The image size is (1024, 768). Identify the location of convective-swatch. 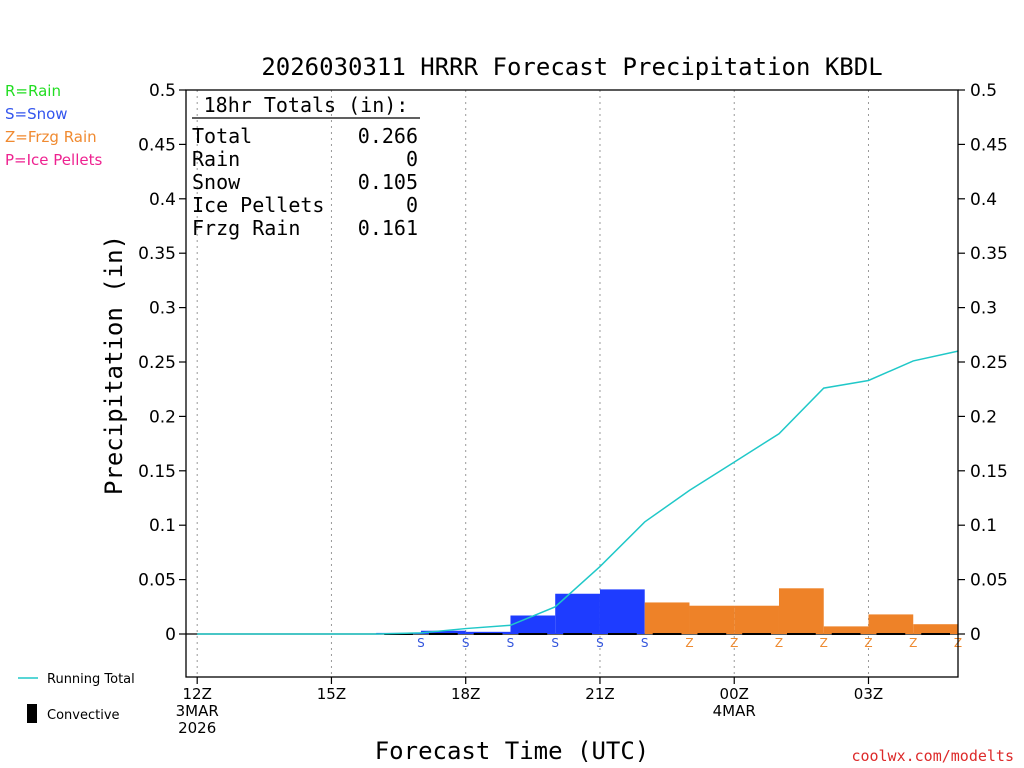
(32, 713).